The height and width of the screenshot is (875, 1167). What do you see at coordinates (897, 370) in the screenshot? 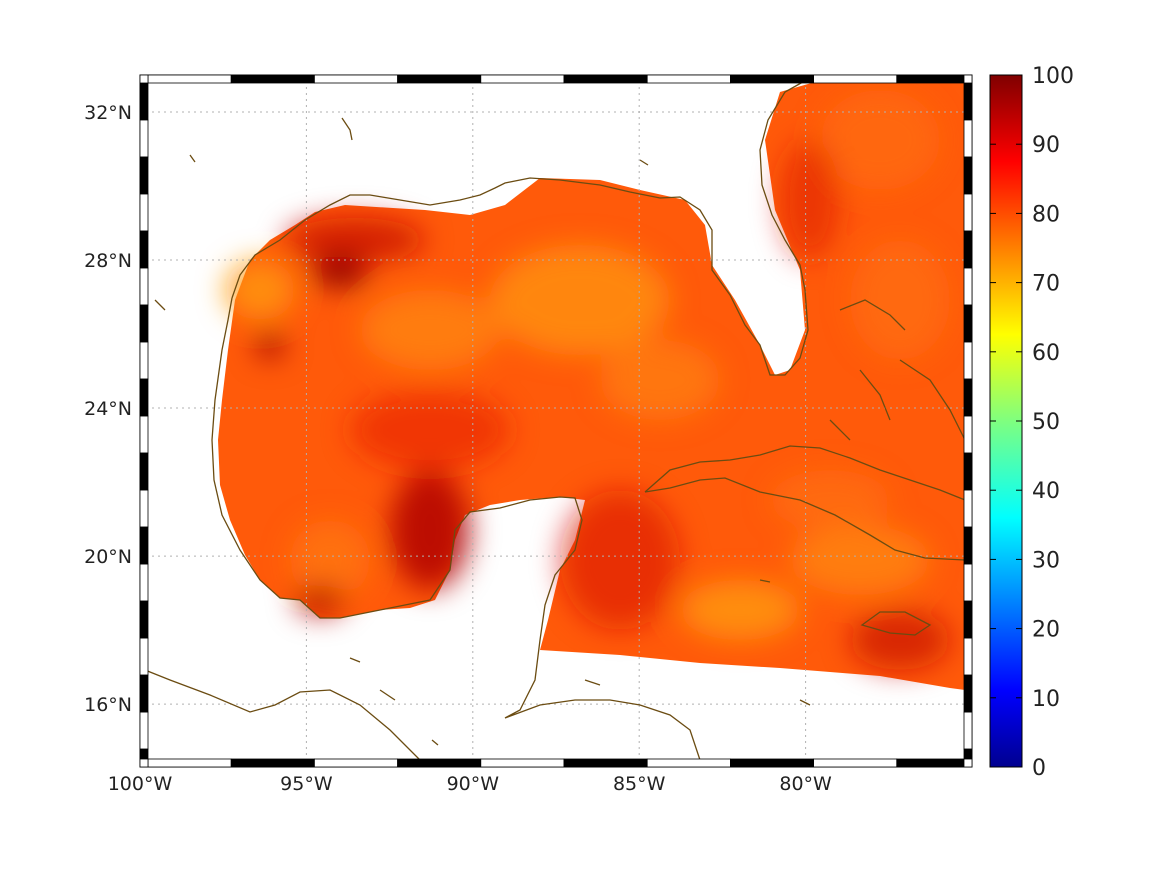
I see `bahamas-coast` at bounding box center [897, 370].